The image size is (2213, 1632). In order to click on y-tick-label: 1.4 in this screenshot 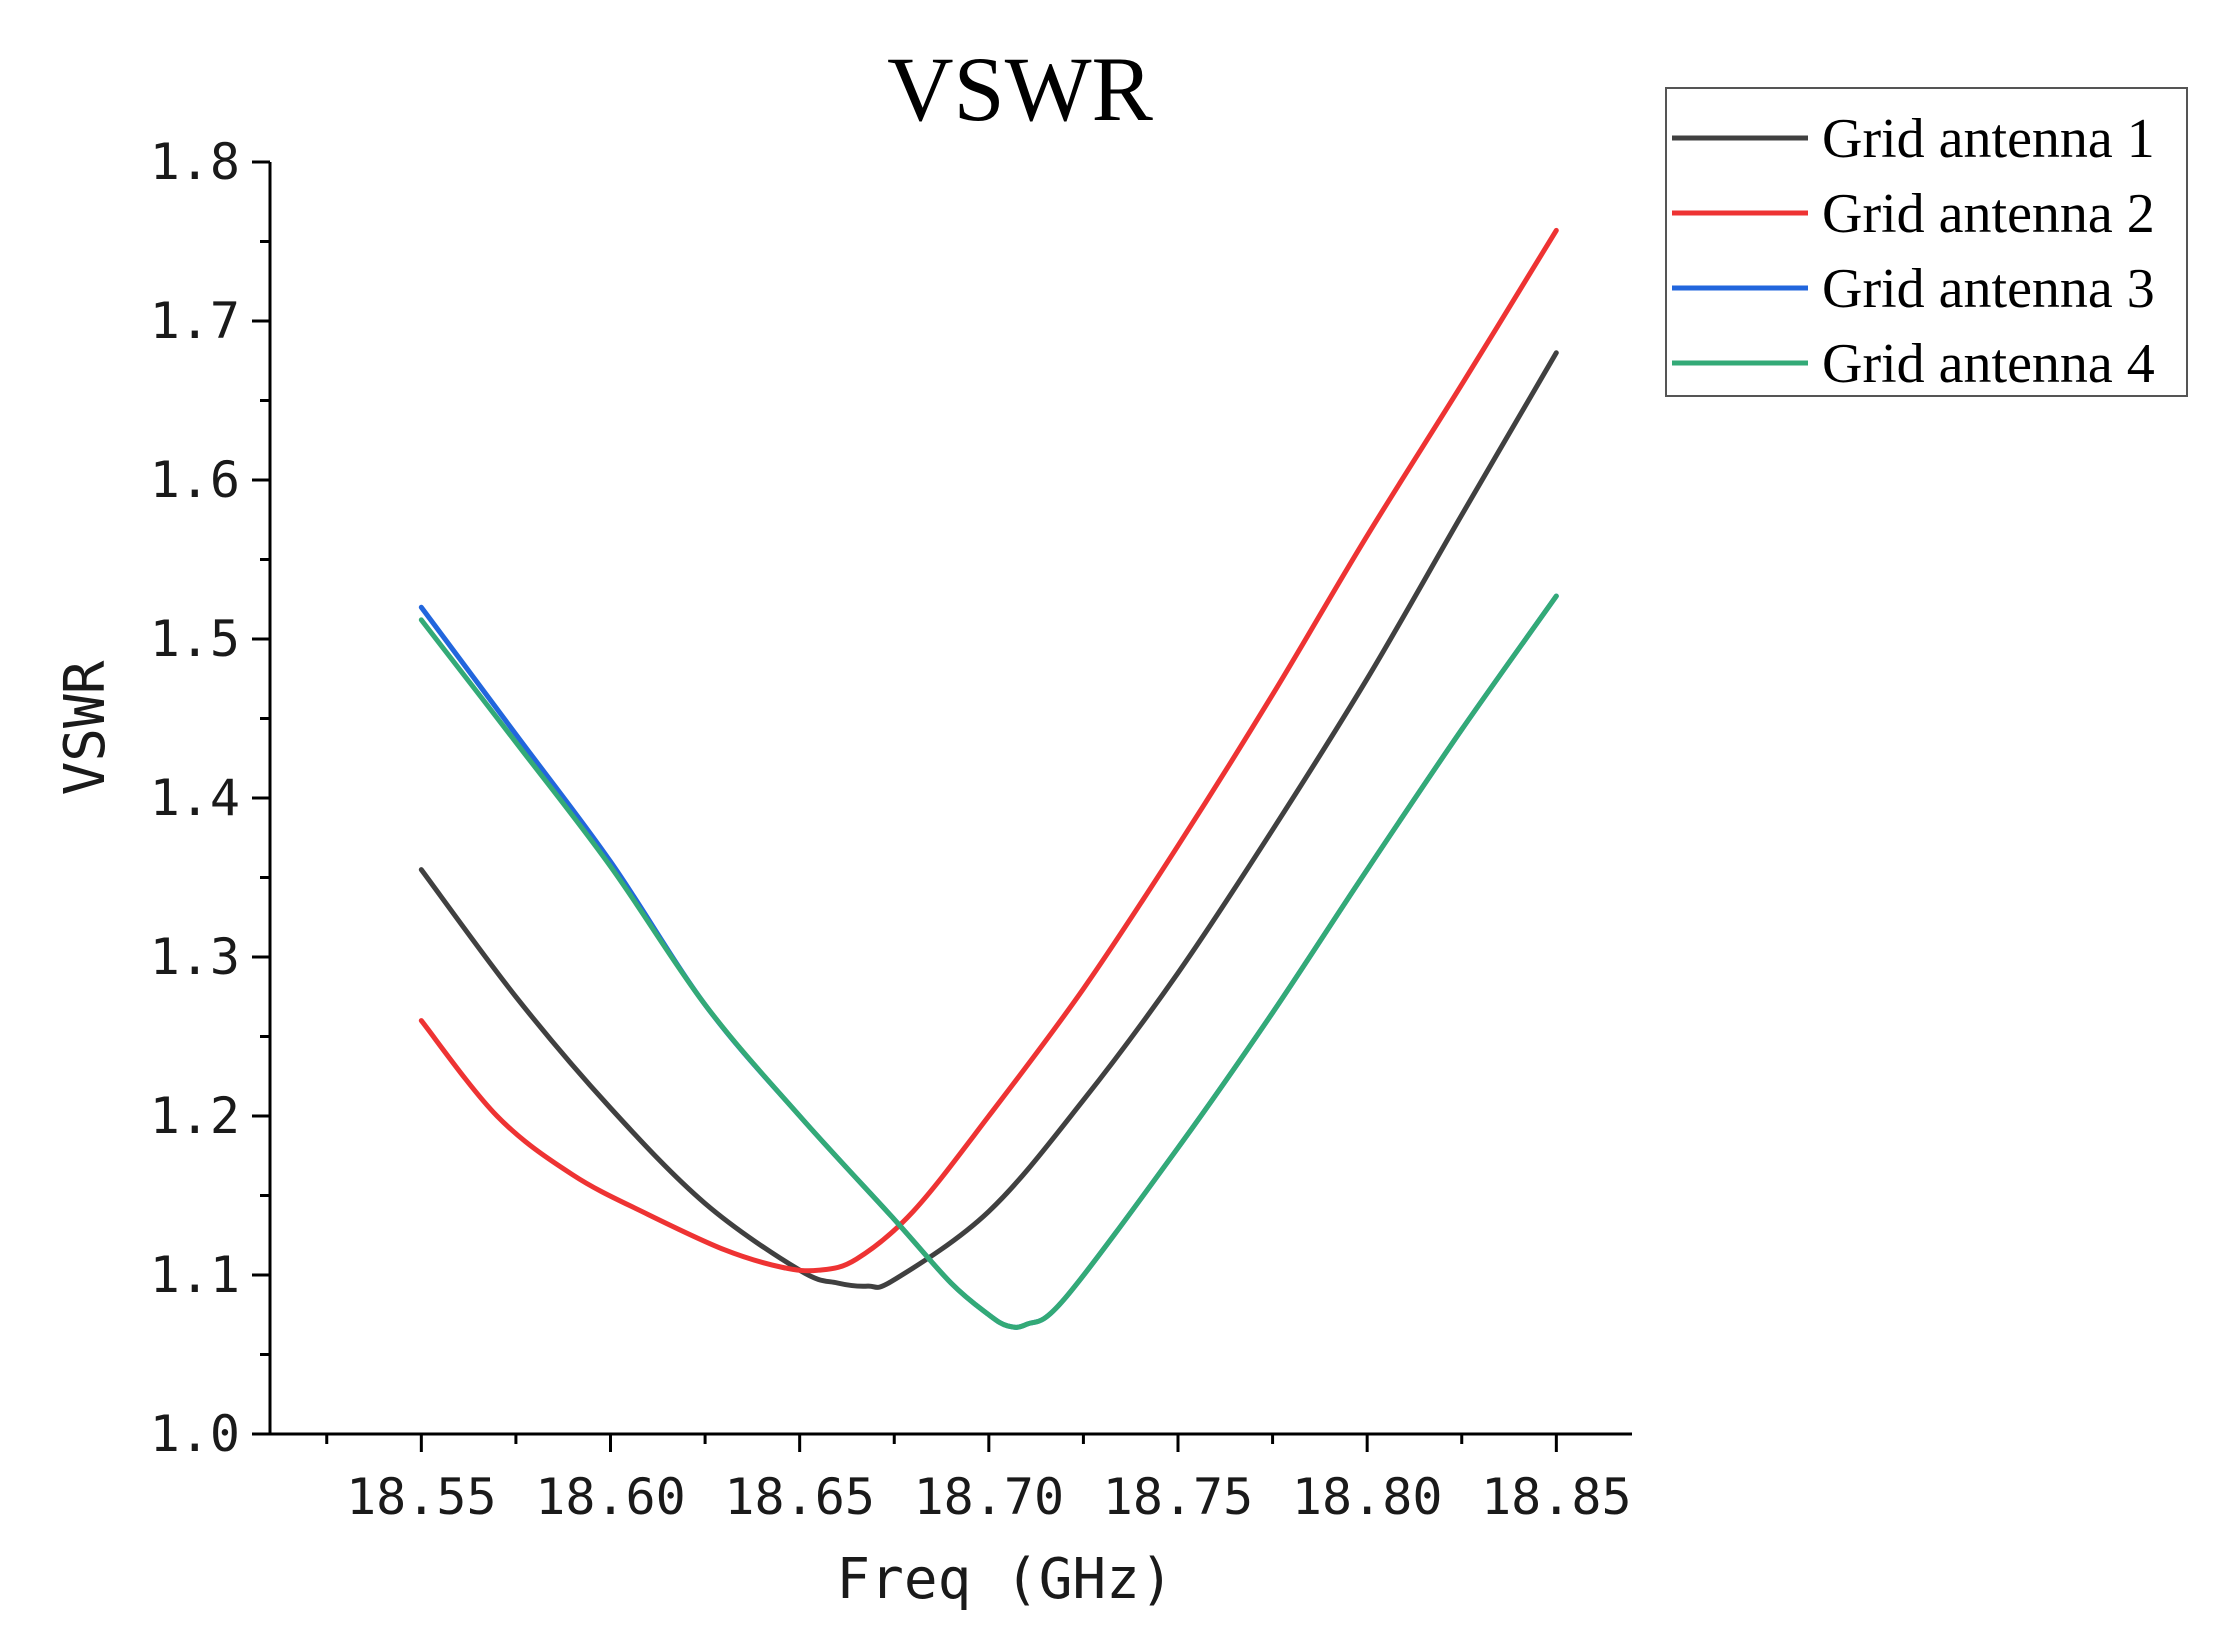, I will do `click(195, 798)`.